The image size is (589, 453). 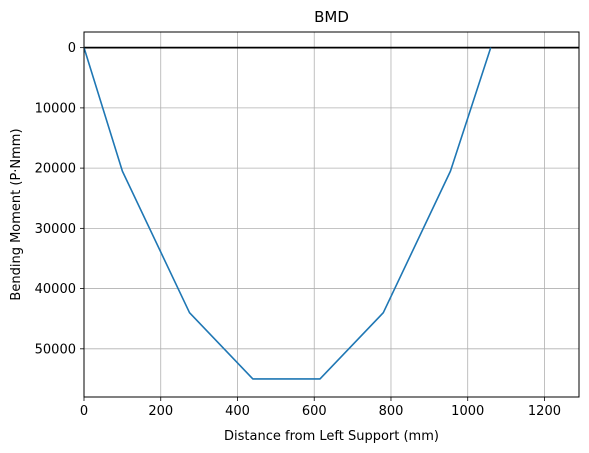 What do you see at coordinates (55, 108) in the screenshot?
I see `y-tick-label: 10000` at bounding box center [55, 108].